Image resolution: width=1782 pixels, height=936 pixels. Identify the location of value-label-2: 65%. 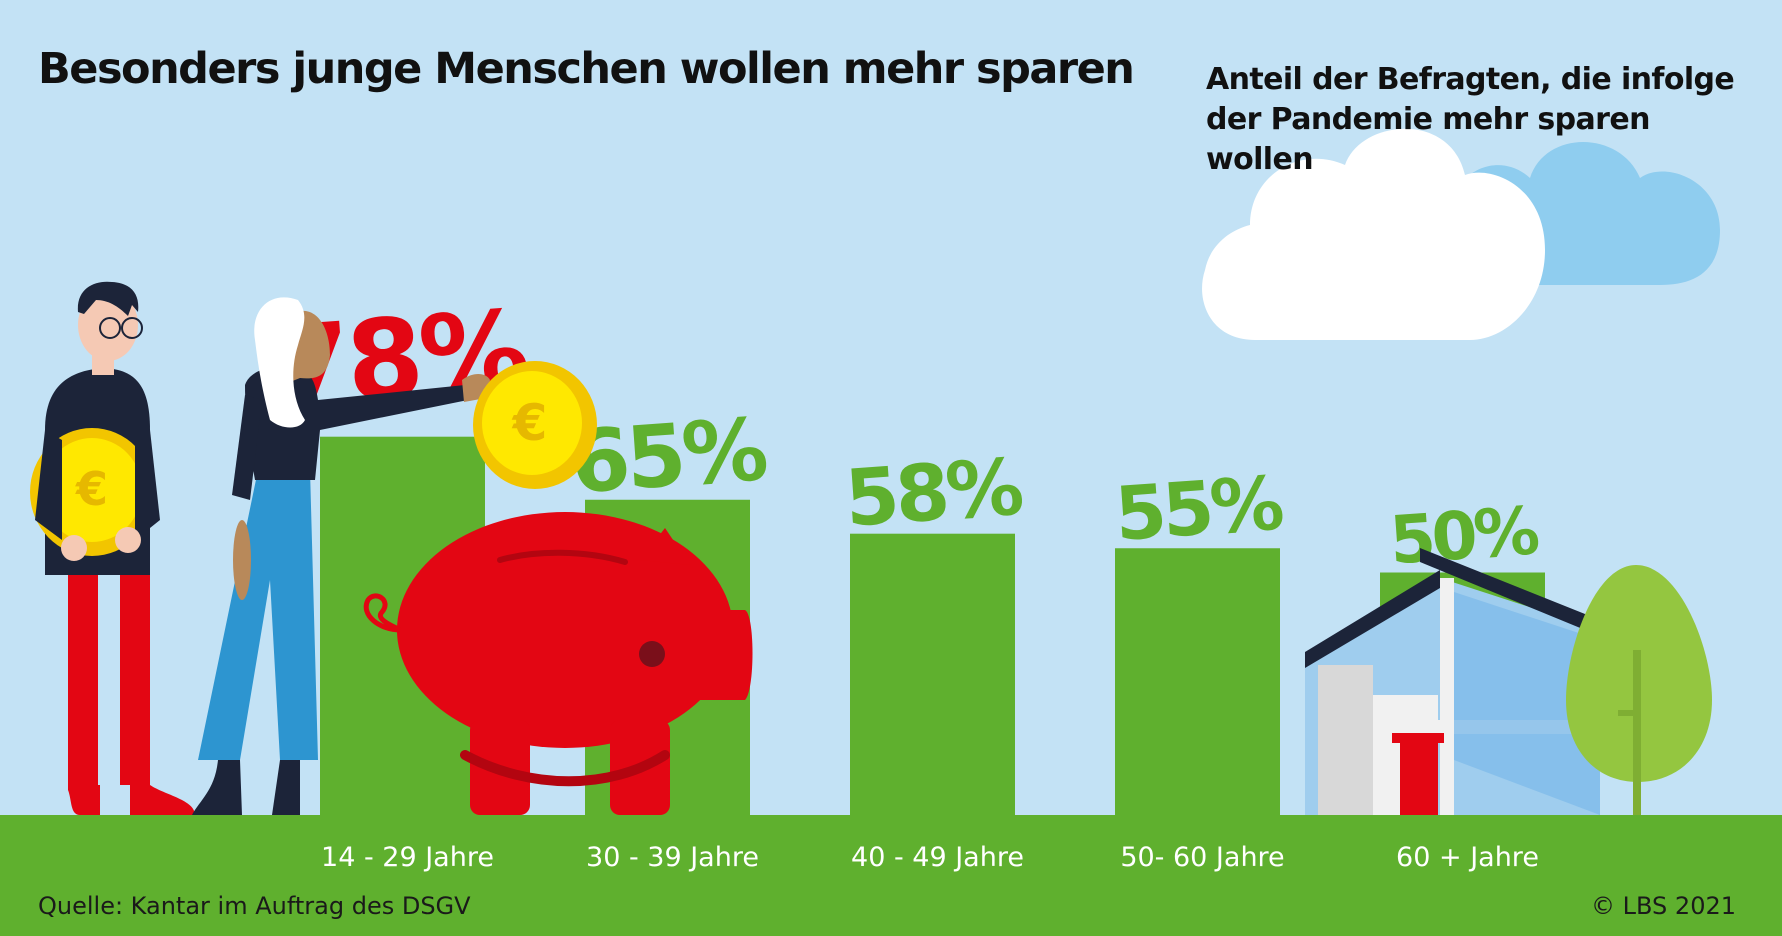
(668, 456).